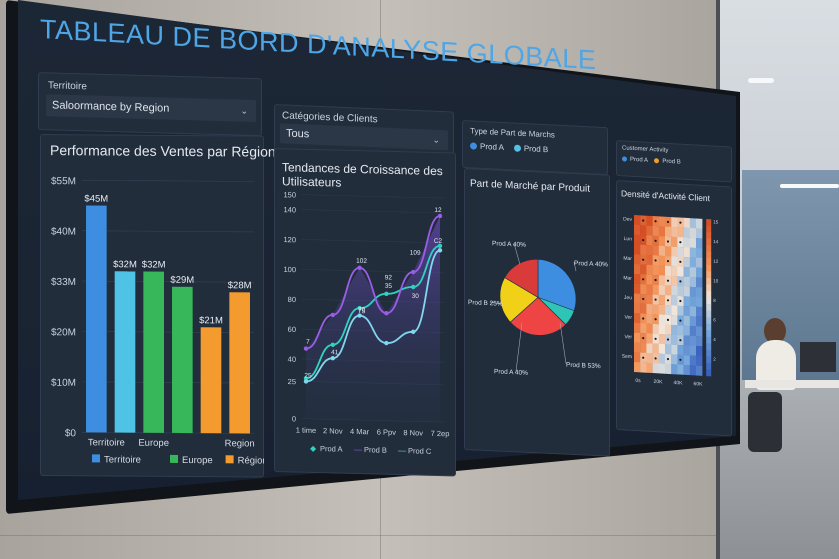  Describe the element at coordinates (635, 160) in the screenshot. I see `activity-prod-a-radio: Prod A` at that location.